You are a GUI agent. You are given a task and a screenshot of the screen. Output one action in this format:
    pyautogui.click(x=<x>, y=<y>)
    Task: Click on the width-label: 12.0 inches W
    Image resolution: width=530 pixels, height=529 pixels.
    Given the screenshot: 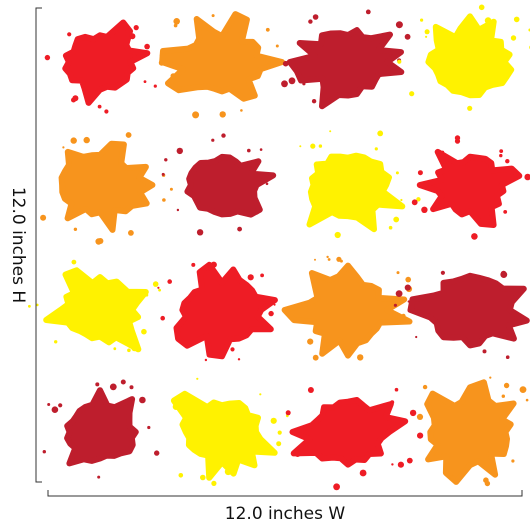 What is the action you would take?
    pyautogui.click(x=285, y=514)
    